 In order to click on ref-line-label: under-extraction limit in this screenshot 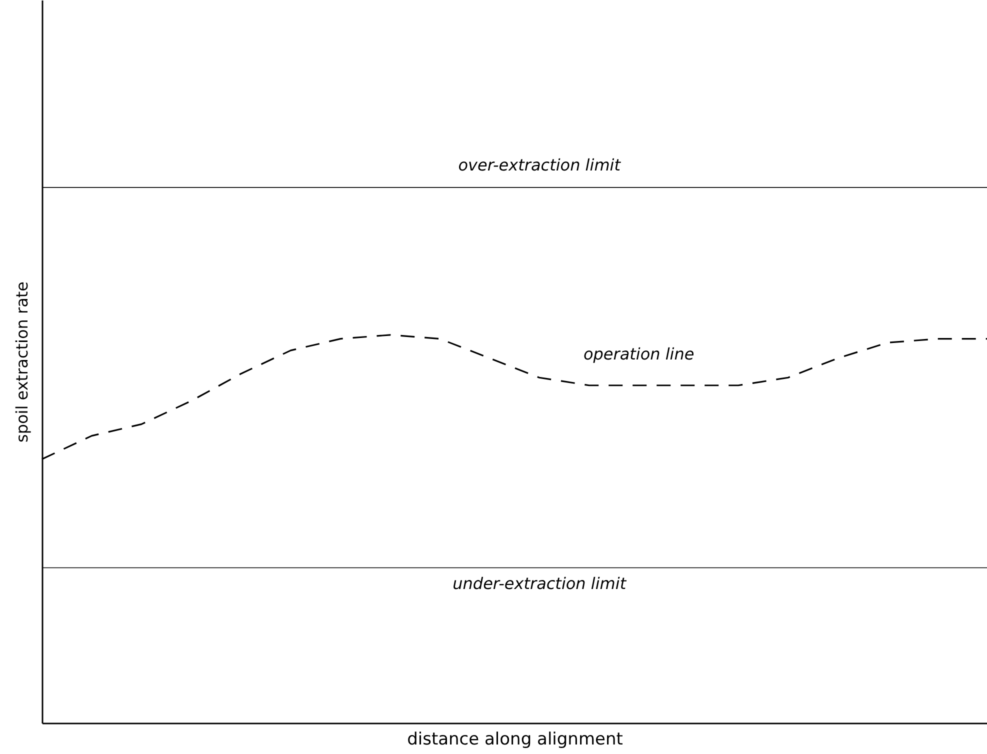, I will do `click(539, 583)`.